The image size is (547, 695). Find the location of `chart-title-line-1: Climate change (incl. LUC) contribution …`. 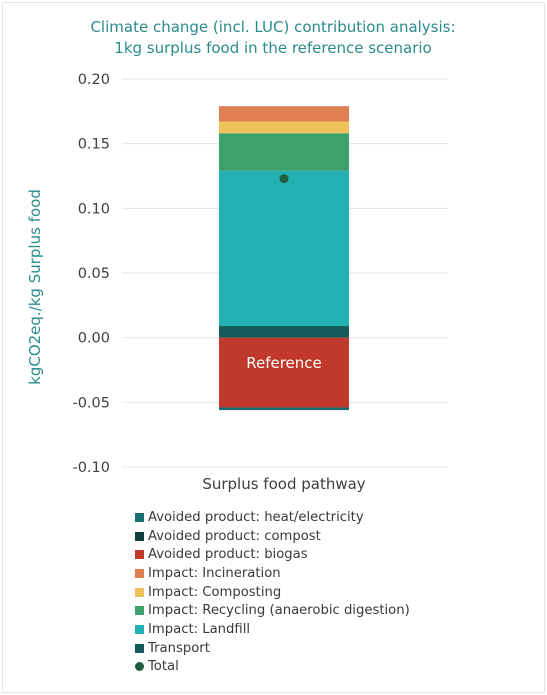

chart-title-line-1: Climate change (incl. LUC) contribution … is located at coordinates (272, 27).